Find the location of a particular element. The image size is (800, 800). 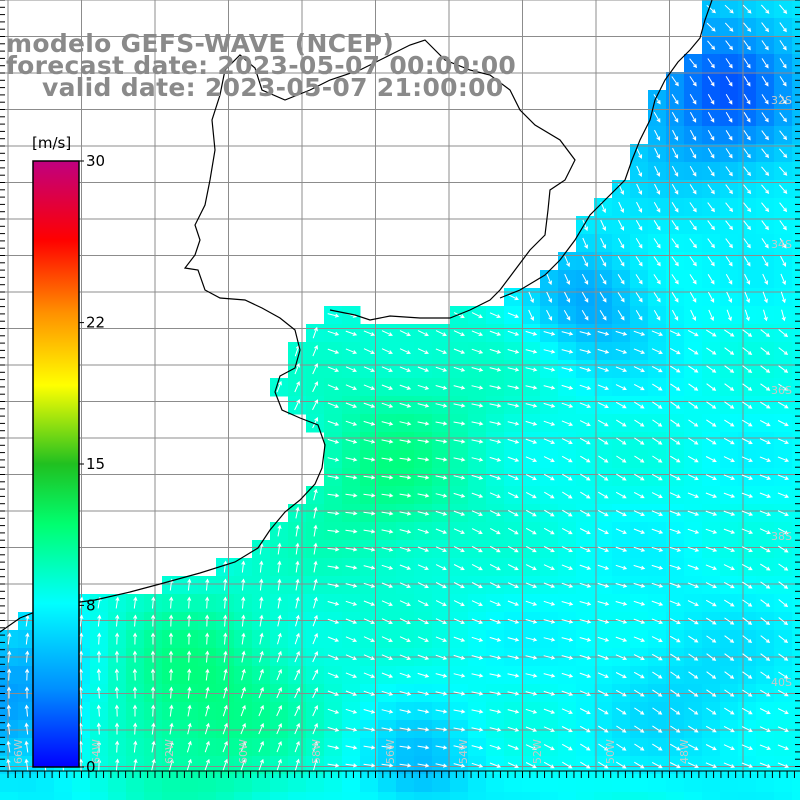

lat-label: 38S is located at coordinates (781, 536).